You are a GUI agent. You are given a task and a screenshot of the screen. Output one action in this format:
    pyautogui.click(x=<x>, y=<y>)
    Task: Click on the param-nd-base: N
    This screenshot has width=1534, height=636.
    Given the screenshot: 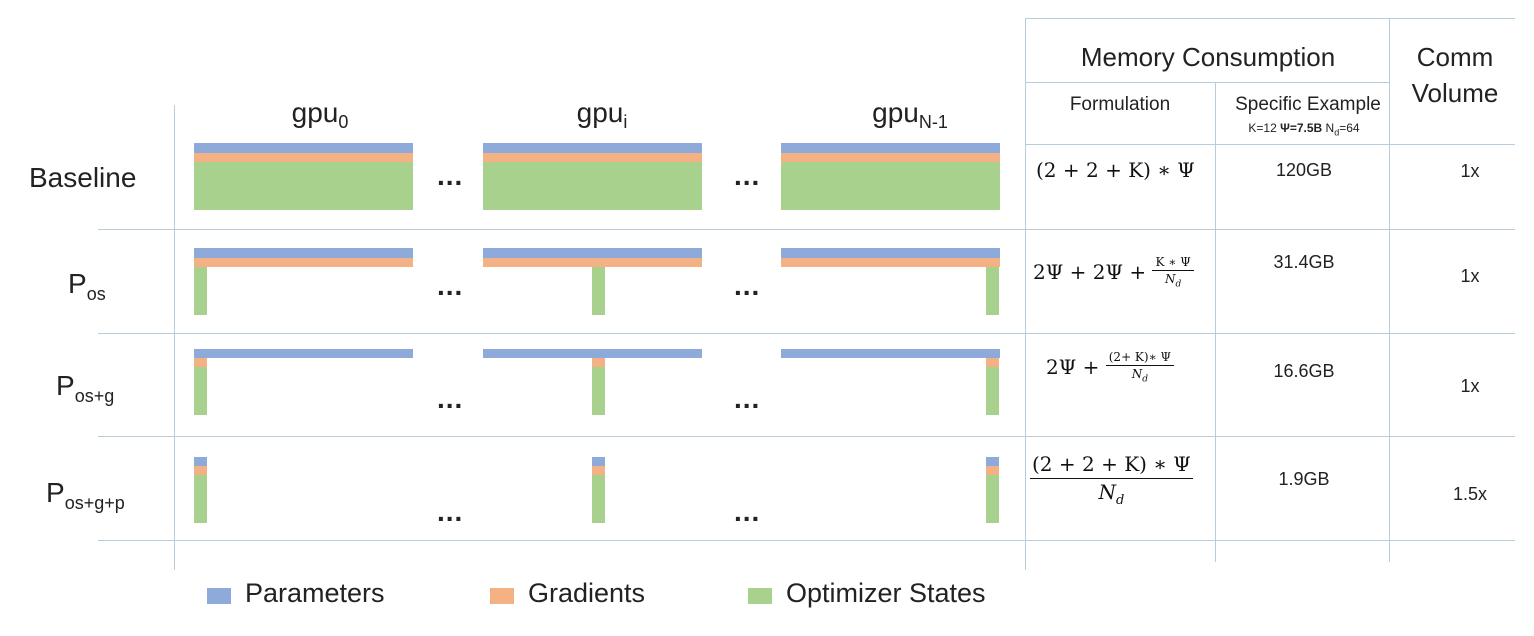 What is the action you would take?
    pyautogui.click(x=1330, y=128)
    